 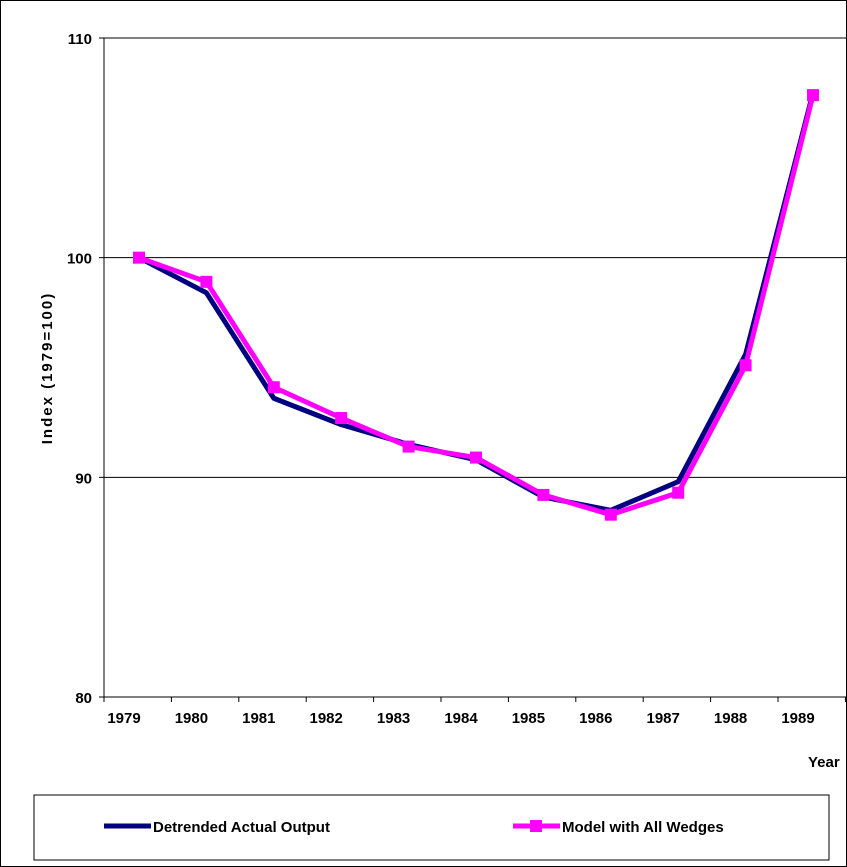 What do you see at coordinates (824, 762) in the screenshot?
I see `x-axis-title: Year` at bounding box center [824, 762].